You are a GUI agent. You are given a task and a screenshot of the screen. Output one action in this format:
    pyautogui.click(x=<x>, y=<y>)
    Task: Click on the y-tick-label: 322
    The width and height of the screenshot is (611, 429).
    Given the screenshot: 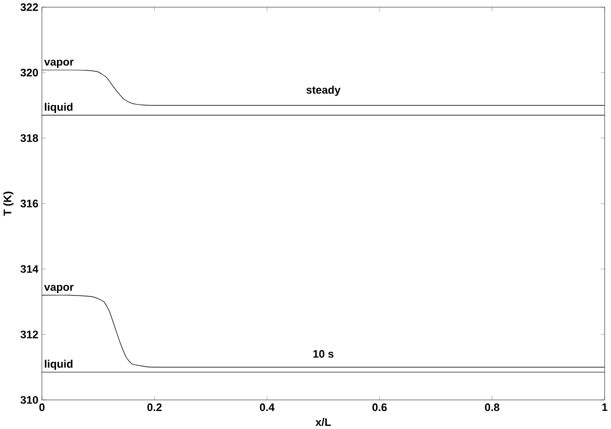 What is the action you would take?
    pyautogui.click(x=29, y=7)
    